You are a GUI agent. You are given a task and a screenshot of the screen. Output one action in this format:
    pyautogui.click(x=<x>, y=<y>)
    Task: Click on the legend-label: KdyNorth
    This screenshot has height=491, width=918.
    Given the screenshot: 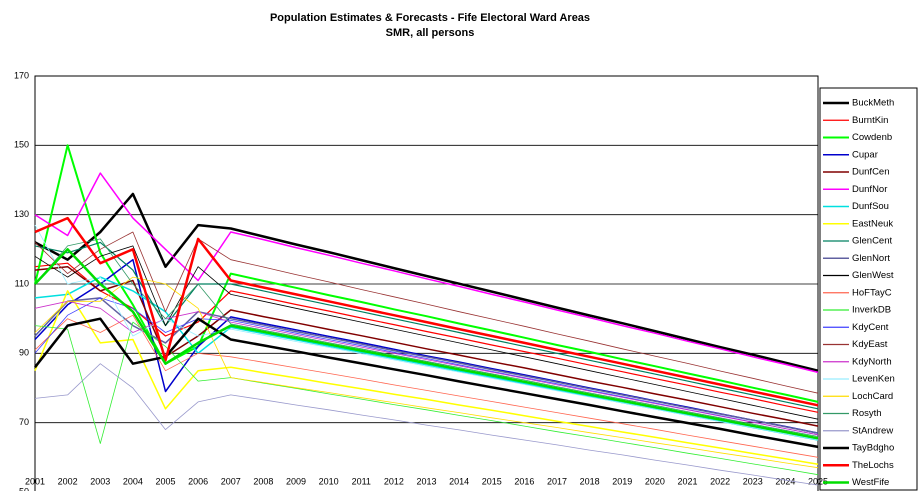 What is the action you would take?
    pyautogui.click(x=872, y=361)
    